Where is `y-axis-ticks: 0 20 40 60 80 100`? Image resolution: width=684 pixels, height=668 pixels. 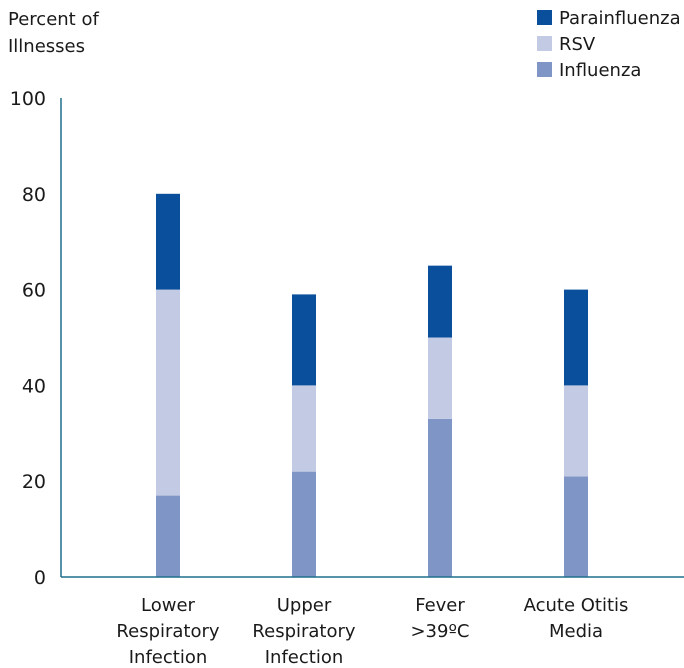
y-axis-ticks: 0 20 40 60 80 100 is located at coordinates (28, 338).